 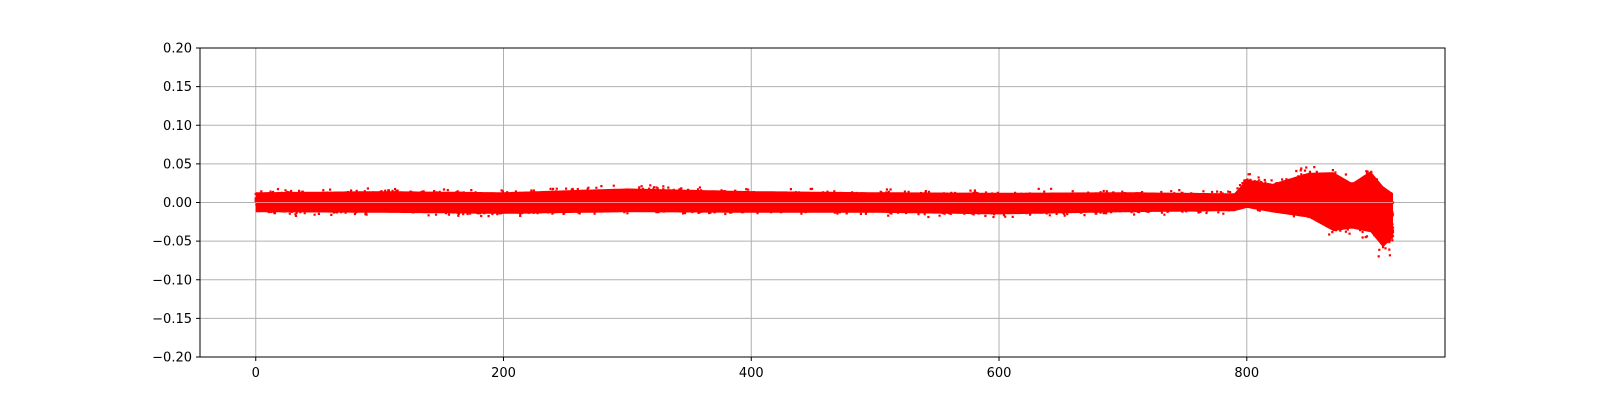 What do you see at coordinates (503, 373) in the screenshot?
I see `x-tick-label: 200` at bounding box center [503, 373].